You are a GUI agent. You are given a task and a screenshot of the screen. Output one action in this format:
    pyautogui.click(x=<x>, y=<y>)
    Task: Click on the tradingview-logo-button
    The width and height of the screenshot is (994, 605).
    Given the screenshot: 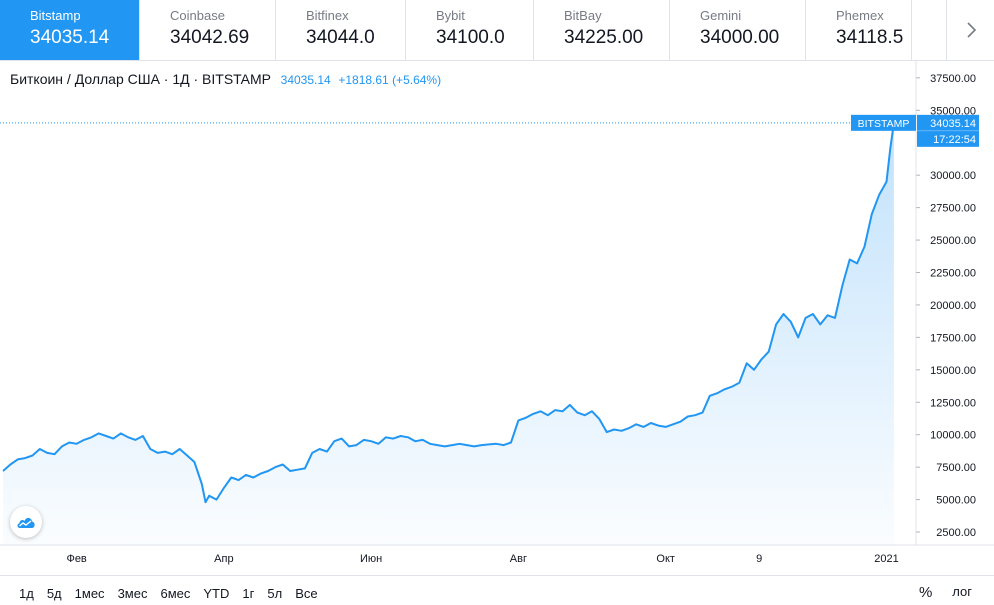 What is the action you would take?
    pyautogui.click(x=26, y=522)
    